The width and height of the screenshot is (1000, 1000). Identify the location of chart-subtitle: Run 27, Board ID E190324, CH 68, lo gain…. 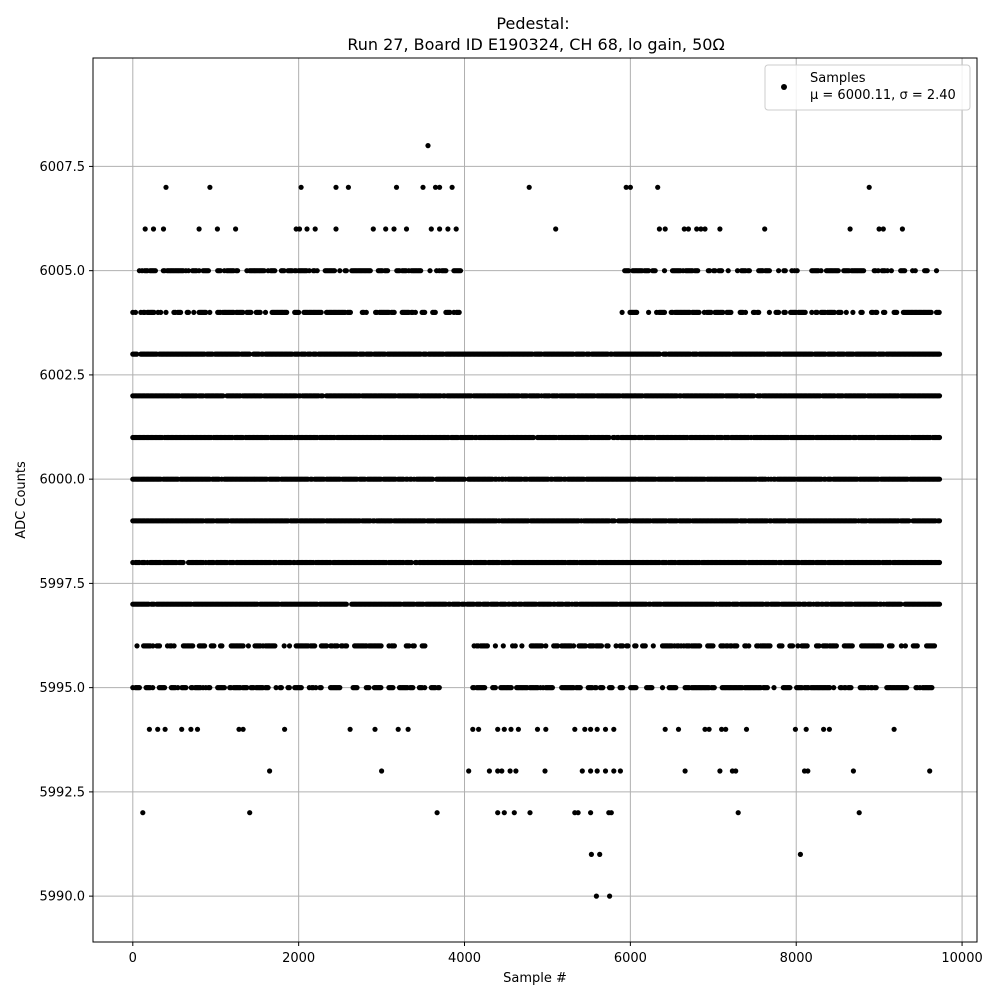
(535, 44).